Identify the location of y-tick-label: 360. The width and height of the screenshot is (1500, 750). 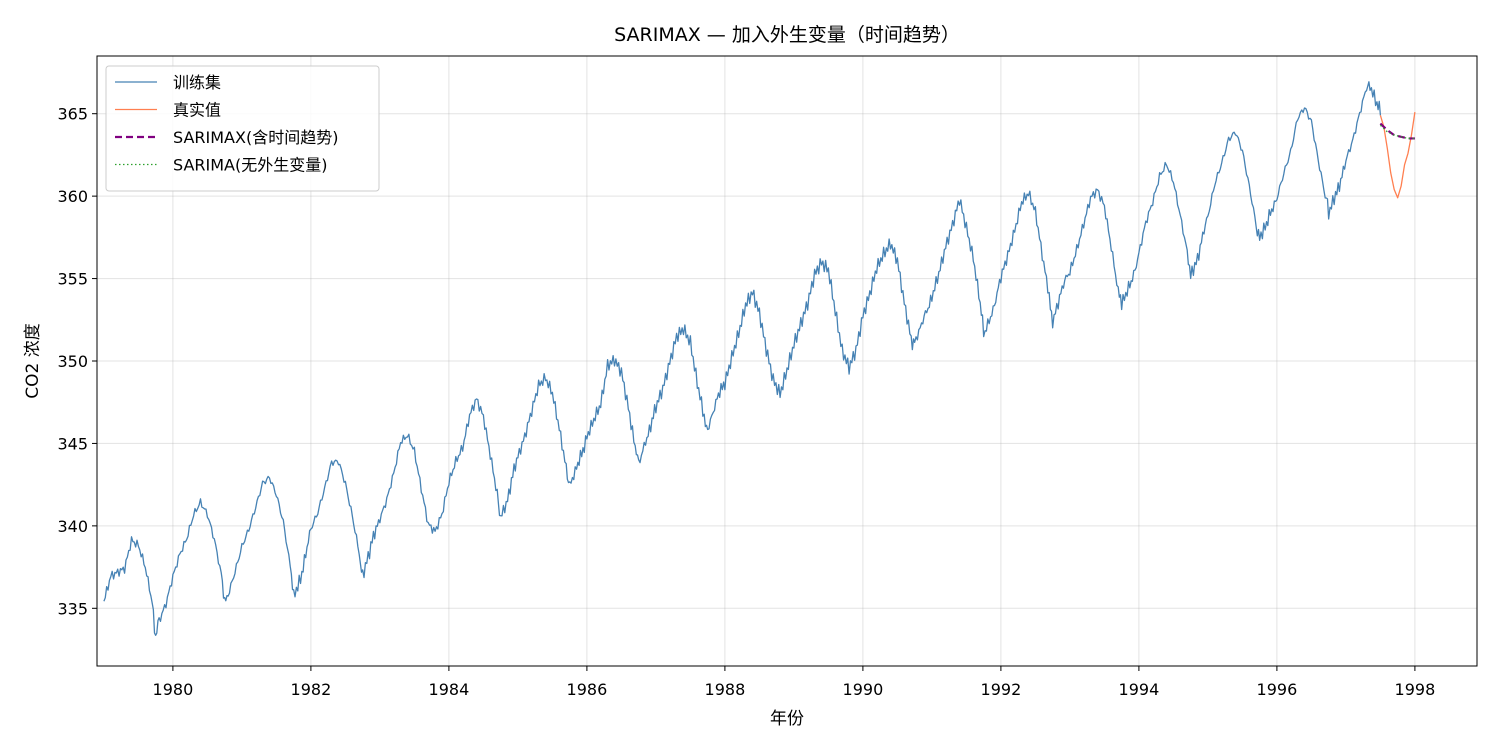
(72, 196).